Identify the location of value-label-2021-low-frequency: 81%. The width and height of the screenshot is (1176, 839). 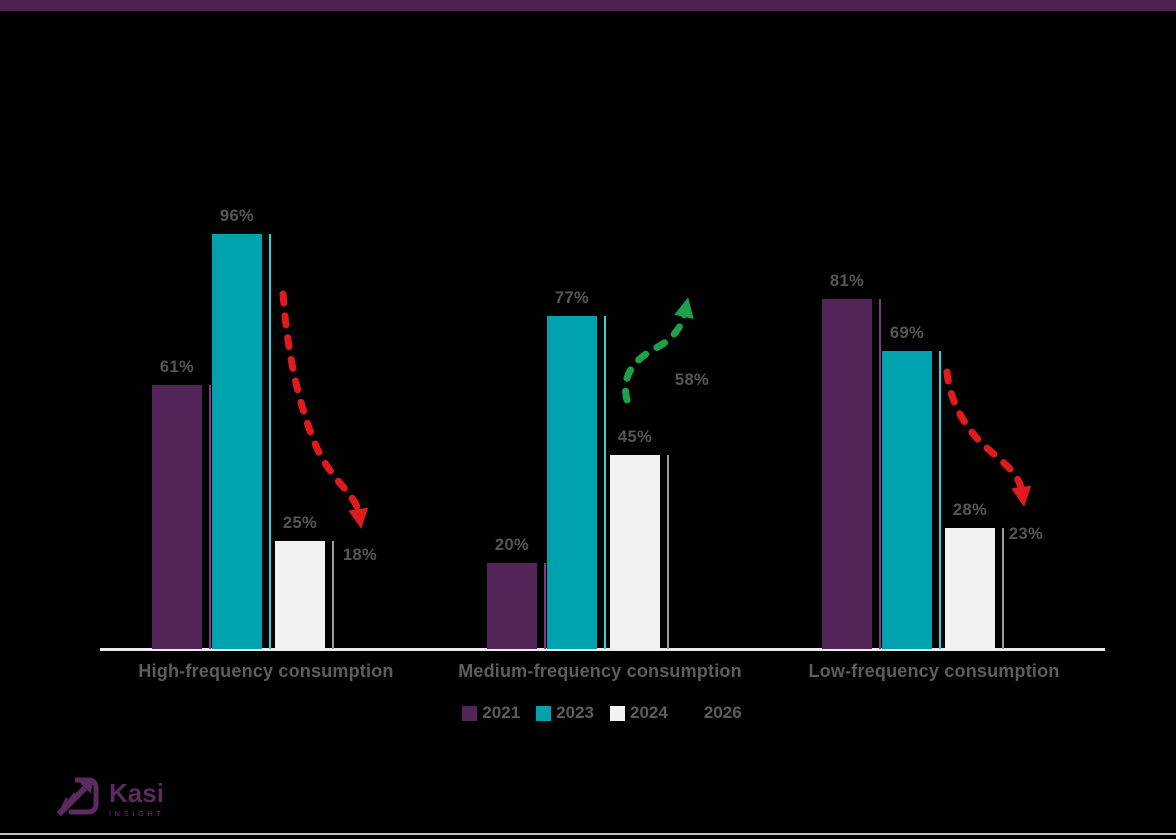
(847, 281).